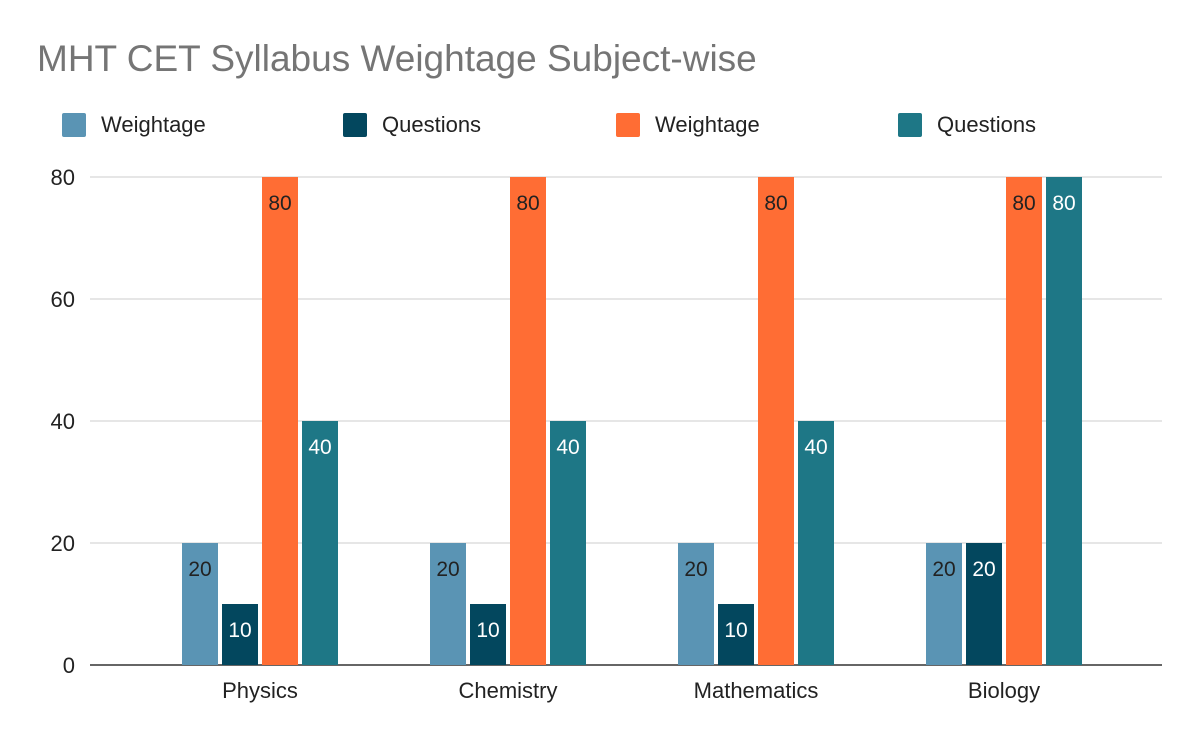  What do you see at coordinates (1004, 690) in the screenshot?
I see `x-tick-label: Biology` at bounding box center [1004, 690].